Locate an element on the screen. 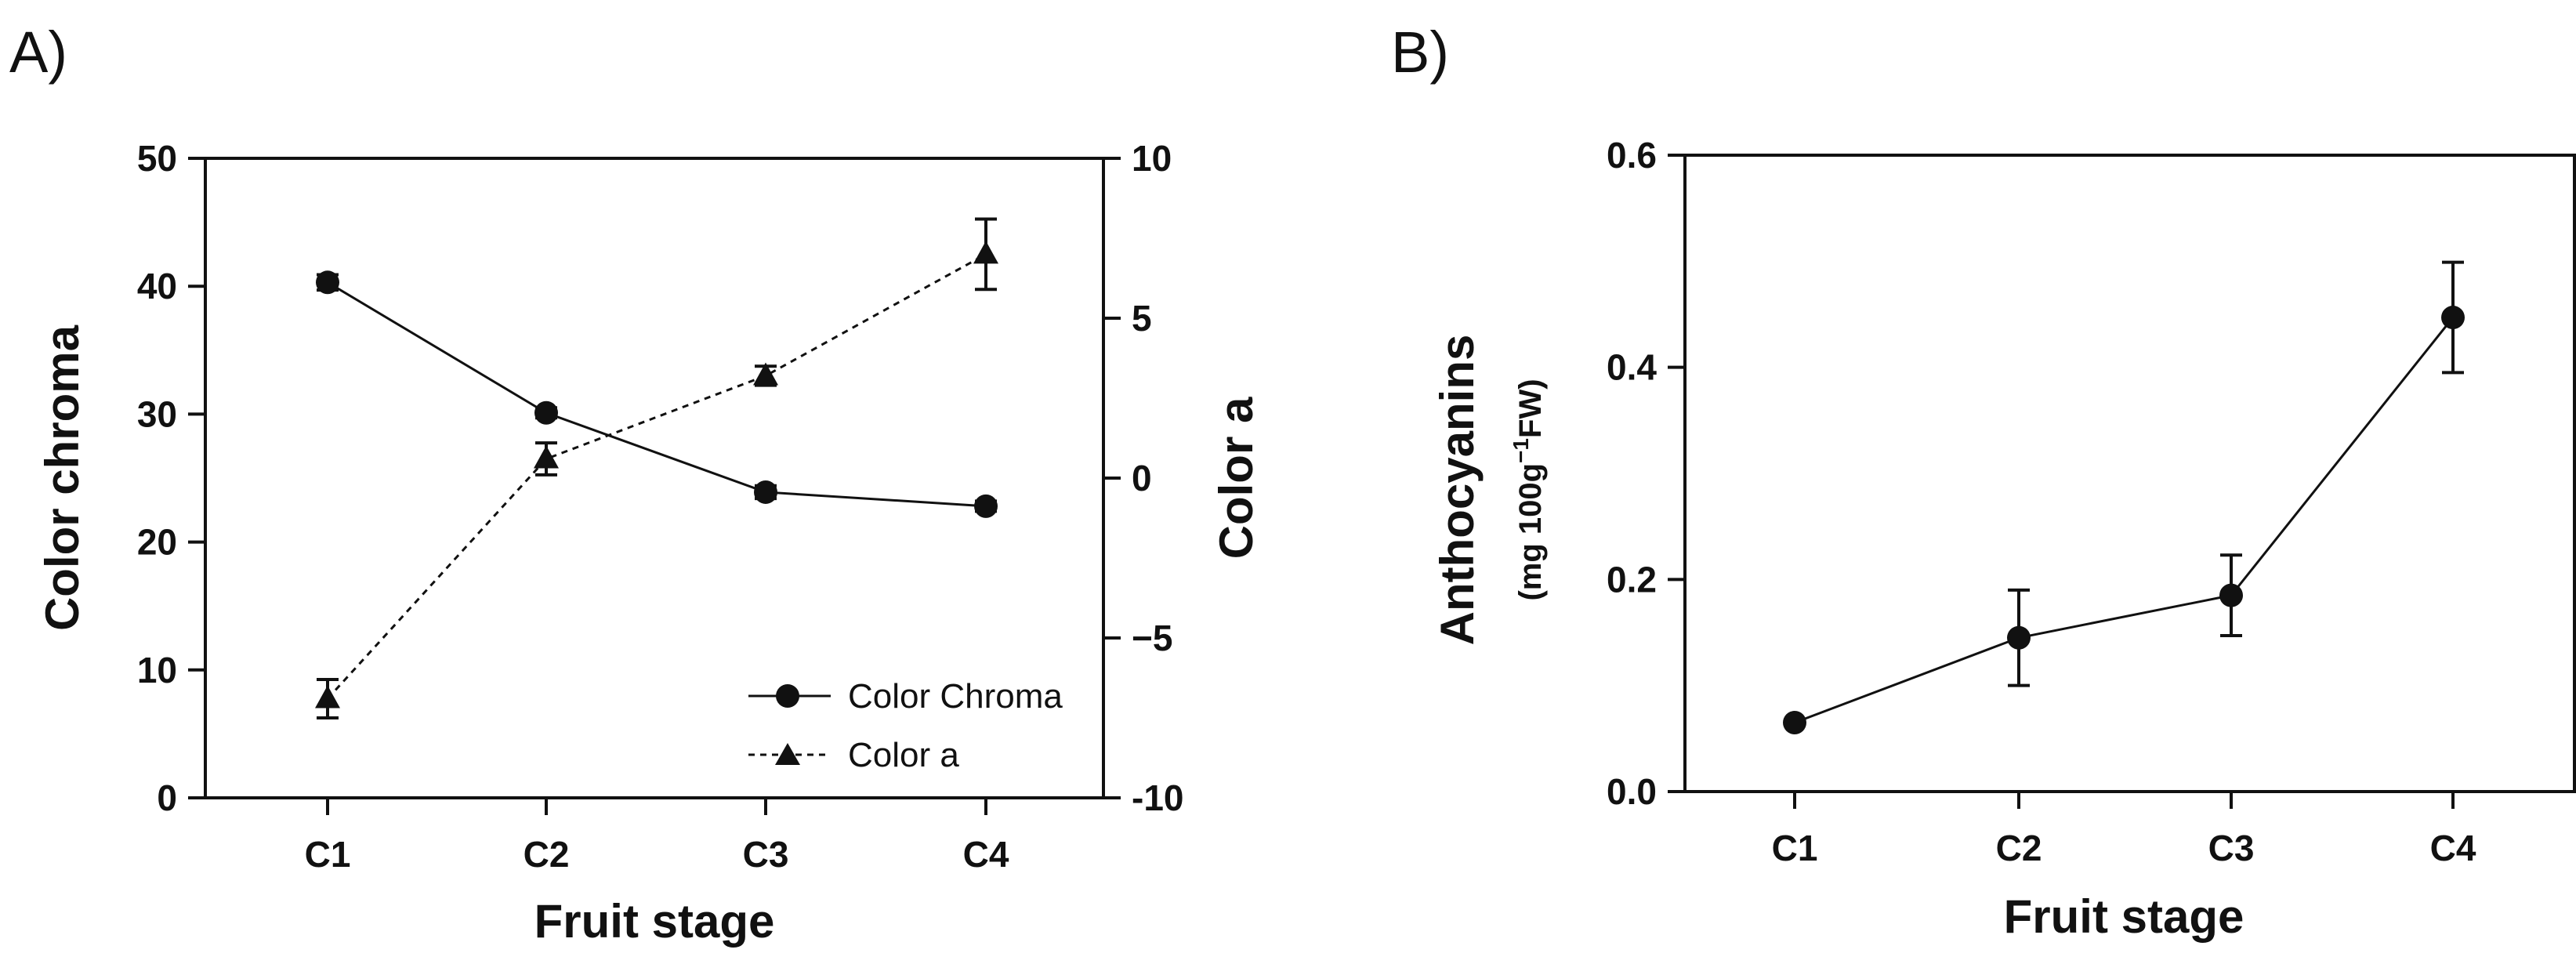  right-tick-label: 5 is located at coordinates (1142, 318).